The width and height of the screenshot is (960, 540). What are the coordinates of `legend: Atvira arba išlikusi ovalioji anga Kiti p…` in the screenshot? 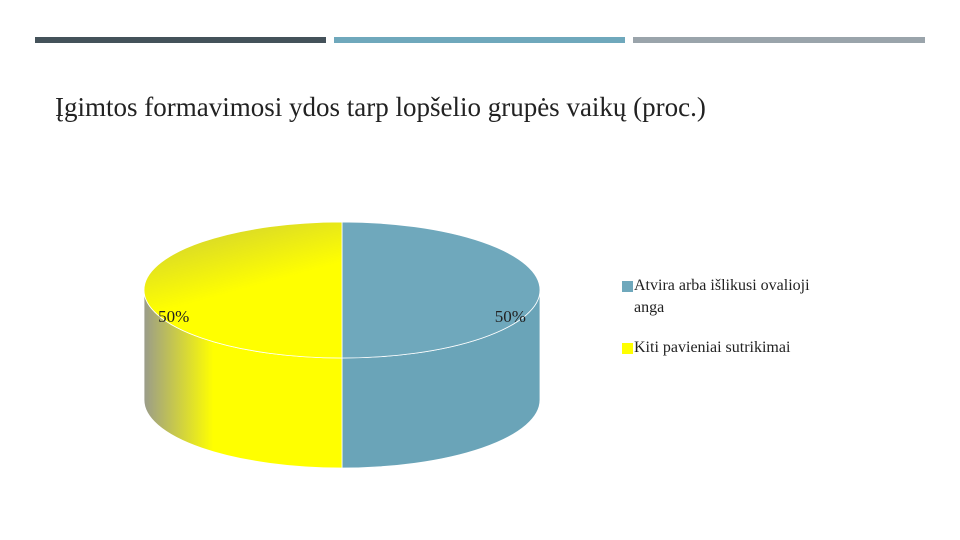 It's located at (732, 326).